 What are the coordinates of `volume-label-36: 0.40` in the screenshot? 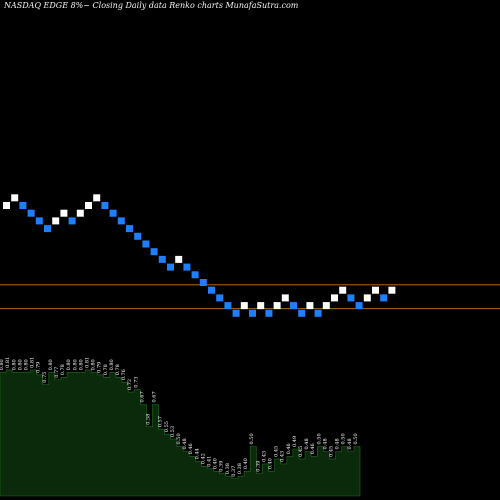 It's located at (216, 463).